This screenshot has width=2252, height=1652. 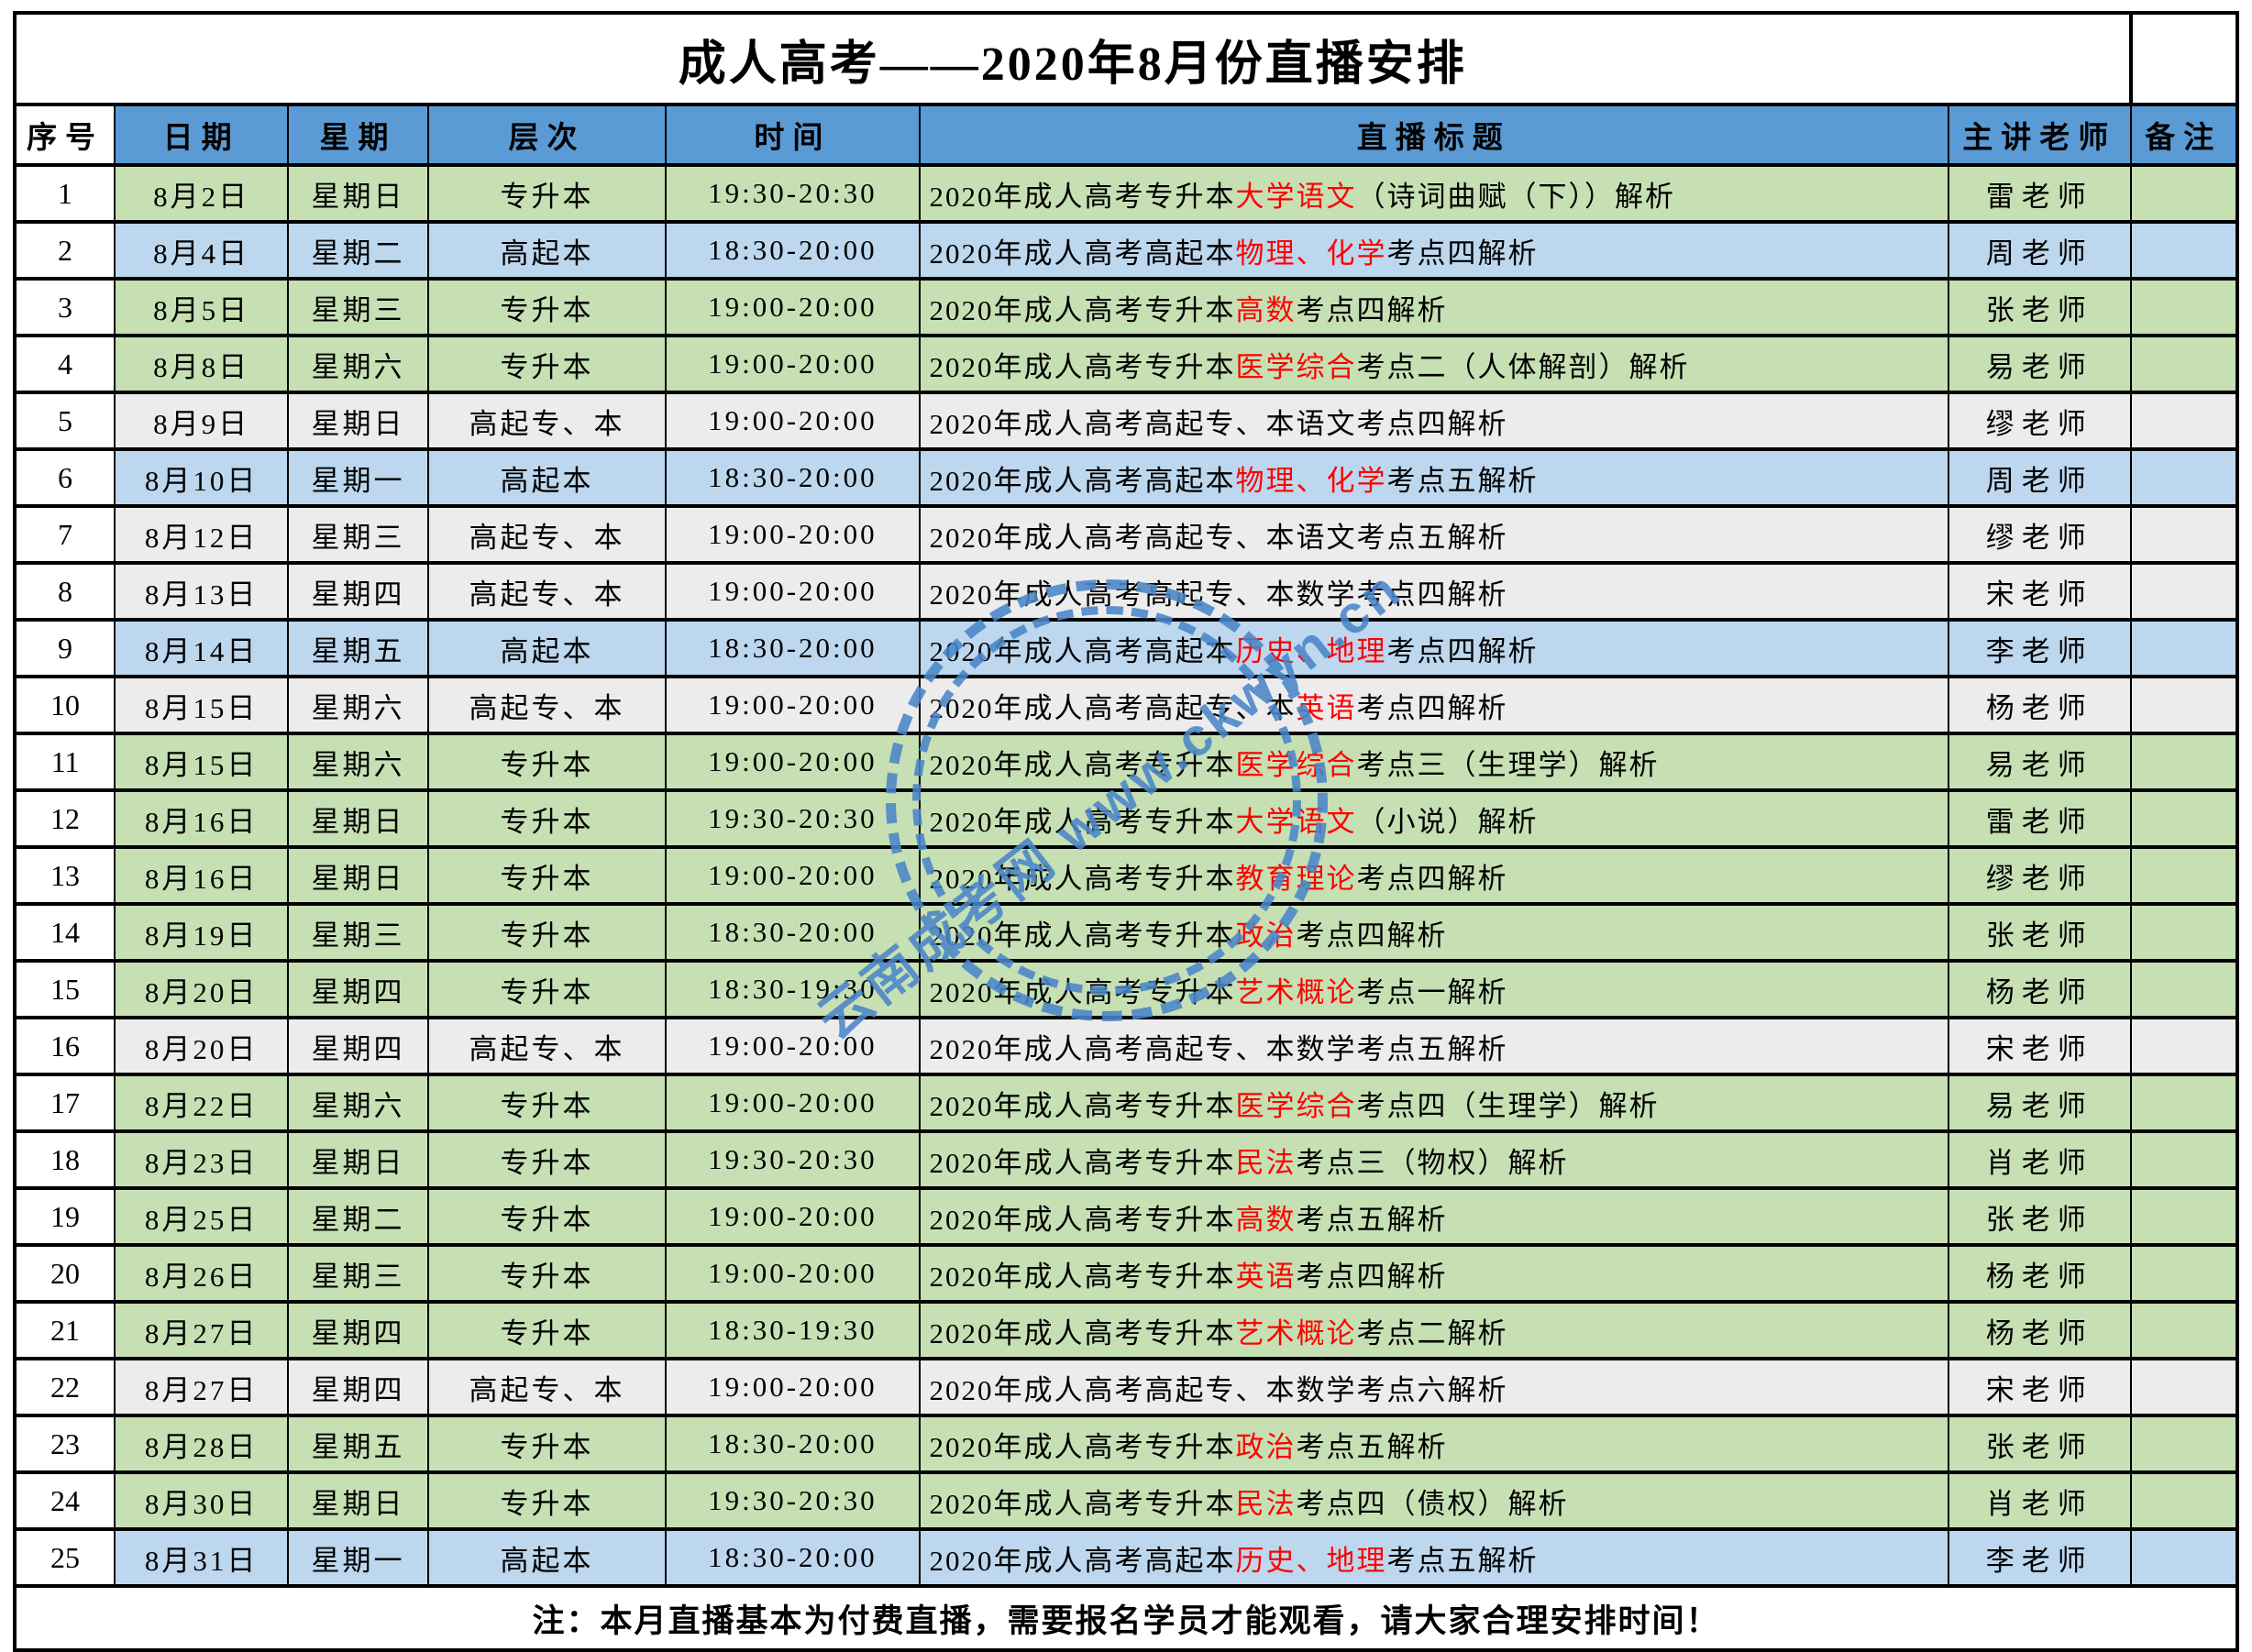 What do you see at coordinates (358, 477) in the screenshot?
I see `weekday-cell: 星期一` at bounding box center [358, 477].